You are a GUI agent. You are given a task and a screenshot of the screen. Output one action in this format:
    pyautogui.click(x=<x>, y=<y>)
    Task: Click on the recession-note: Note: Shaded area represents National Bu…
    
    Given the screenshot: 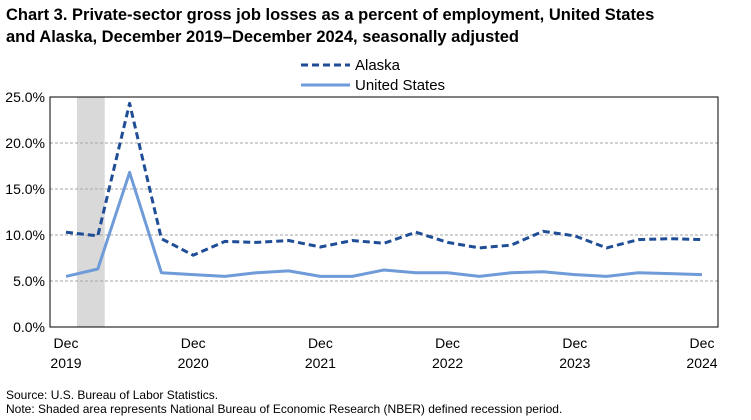 What is the action you would take?
    pyautogui.click(x=284, y=409)
    